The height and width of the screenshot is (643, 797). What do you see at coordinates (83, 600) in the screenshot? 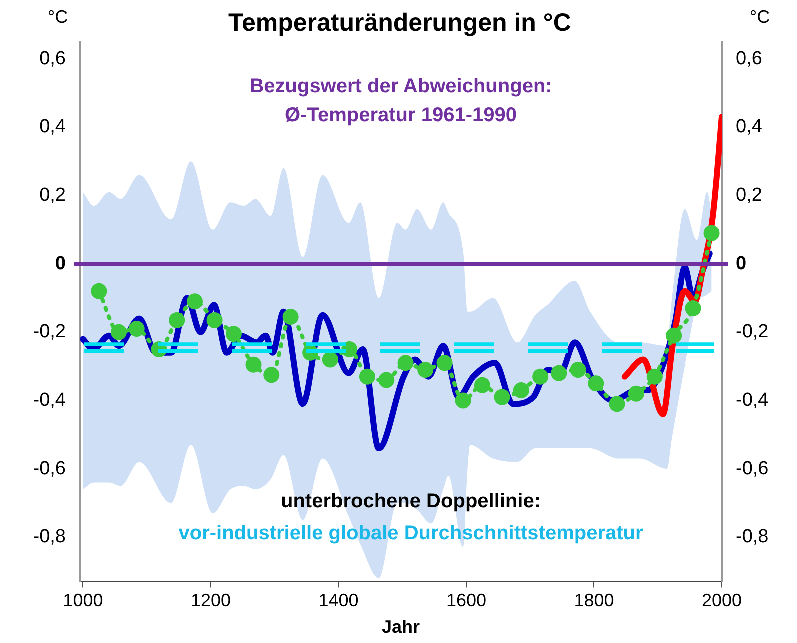
I see `x-tick-label: 1000` at bounding box center [83, 600].